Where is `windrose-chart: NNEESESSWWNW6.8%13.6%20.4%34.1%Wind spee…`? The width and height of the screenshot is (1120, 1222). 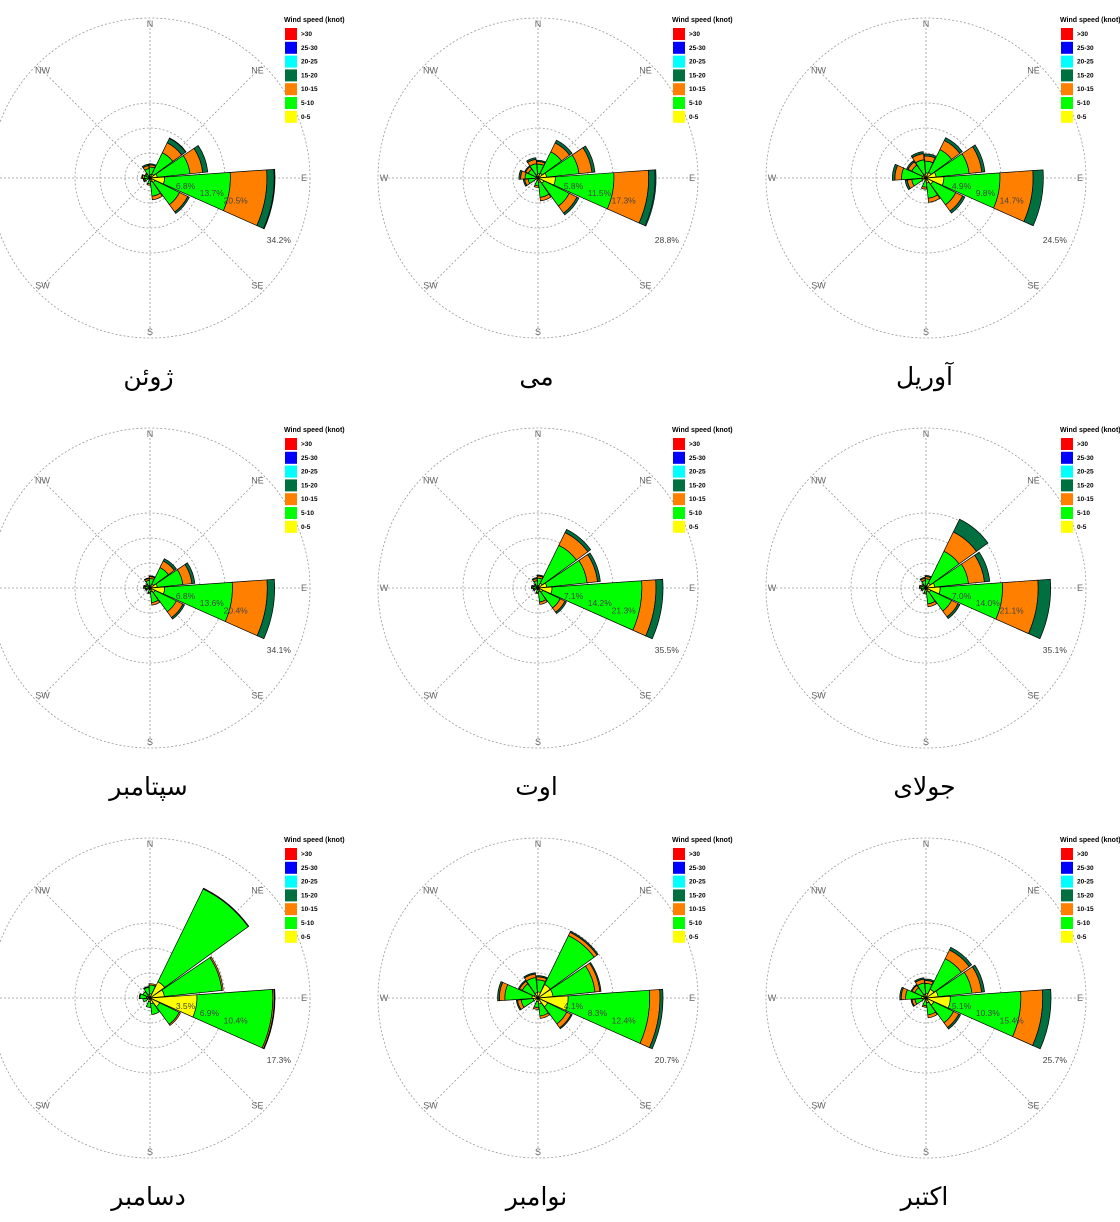 windrose-chart: NNEESESSWWNW6.8%13.6%20.4%34.1%Wind spee… is located at coordinates (172, 588).